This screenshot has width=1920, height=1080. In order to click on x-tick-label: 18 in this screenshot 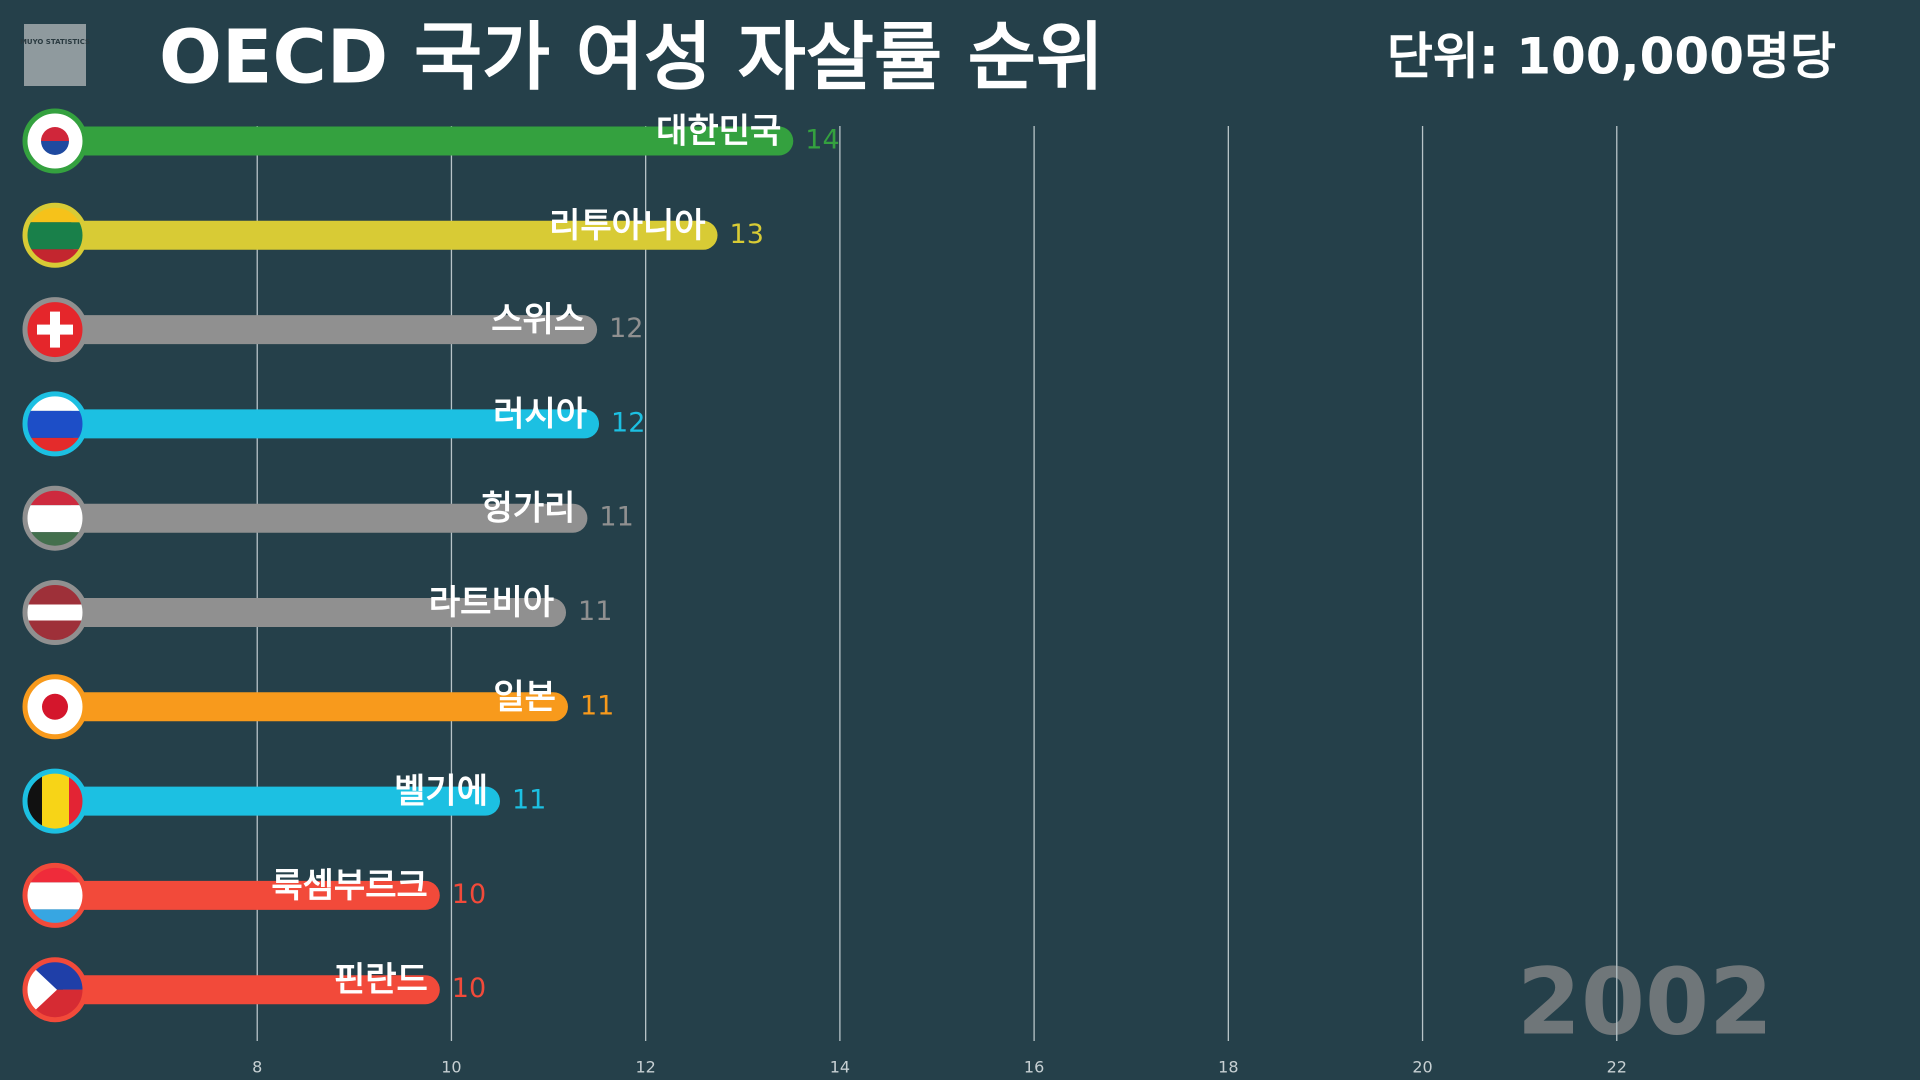, I will do `click(1228, 1067)`.